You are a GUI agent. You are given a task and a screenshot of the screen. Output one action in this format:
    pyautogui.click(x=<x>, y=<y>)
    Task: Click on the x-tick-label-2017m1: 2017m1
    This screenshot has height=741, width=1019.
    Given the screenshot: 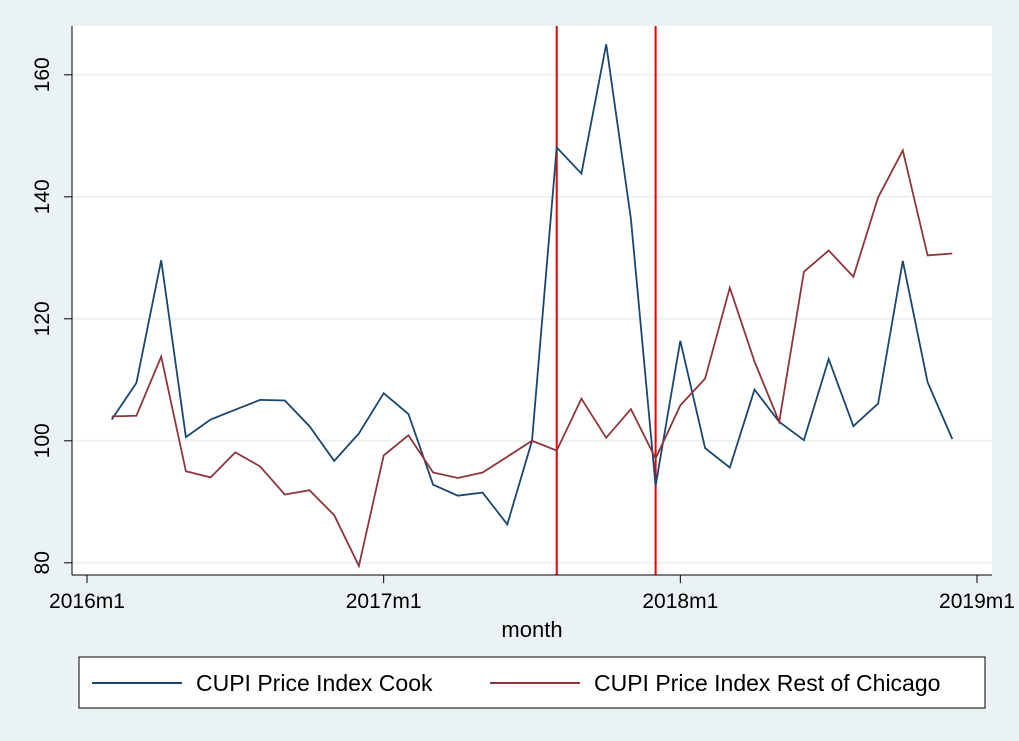 What is the action you would take?
    pyautogui.click(x=384, y=601)
    